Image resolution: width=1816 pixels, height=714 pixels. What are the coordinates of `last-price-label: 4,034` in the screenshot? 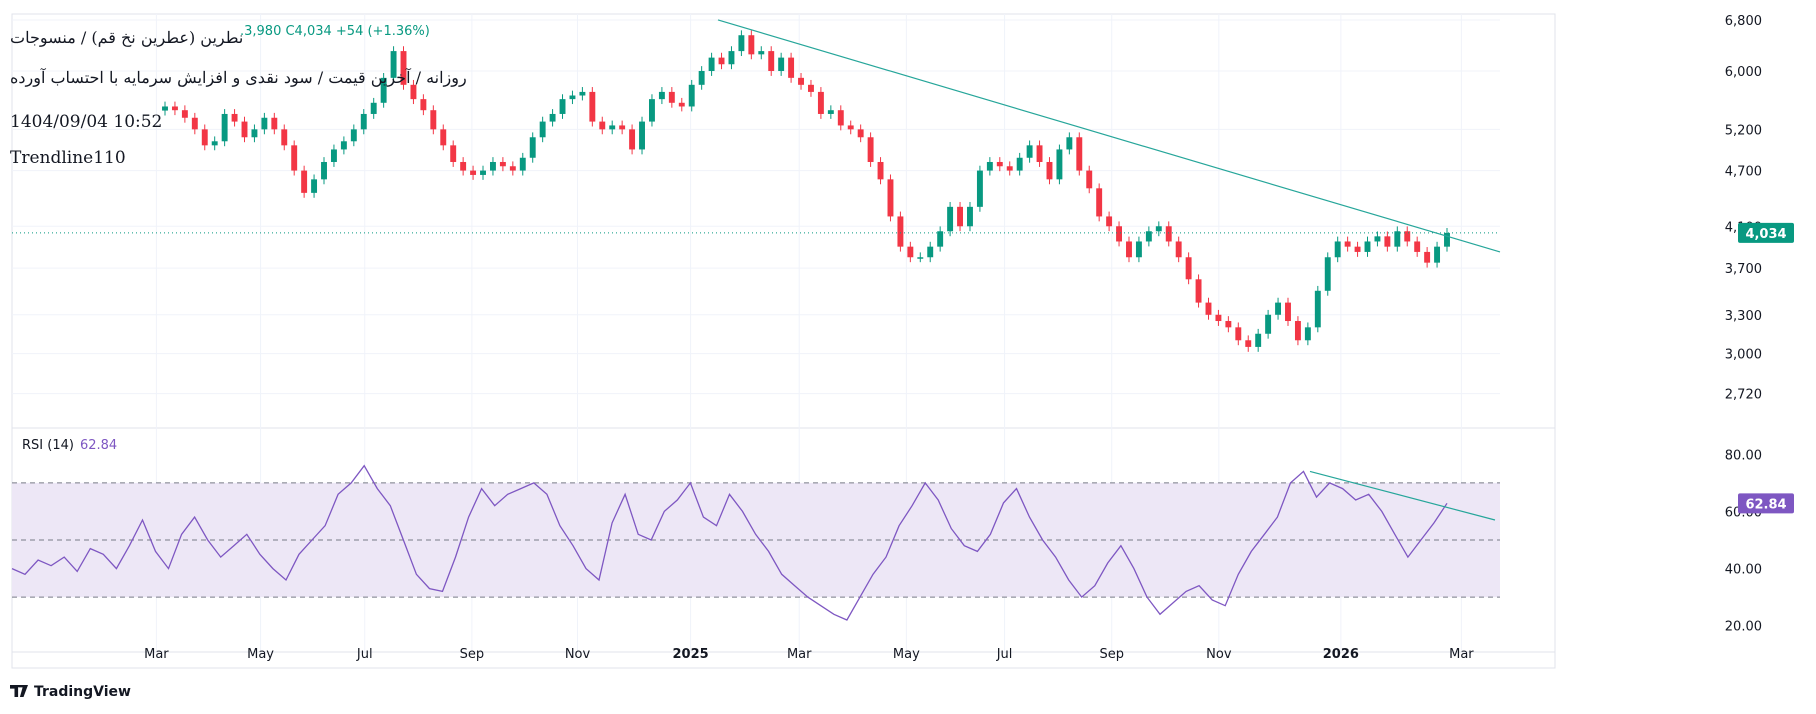 It's located at (1765, 234).